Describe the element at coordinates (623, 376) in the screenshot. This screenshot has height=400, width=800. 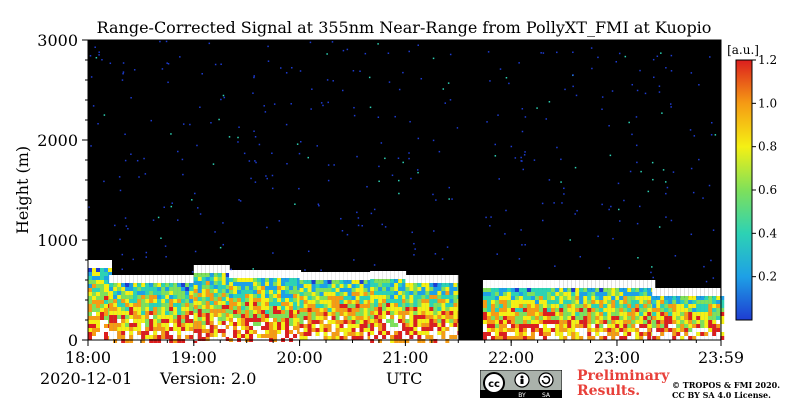
I see `preliminary-text-1: Preliminary` at that location.